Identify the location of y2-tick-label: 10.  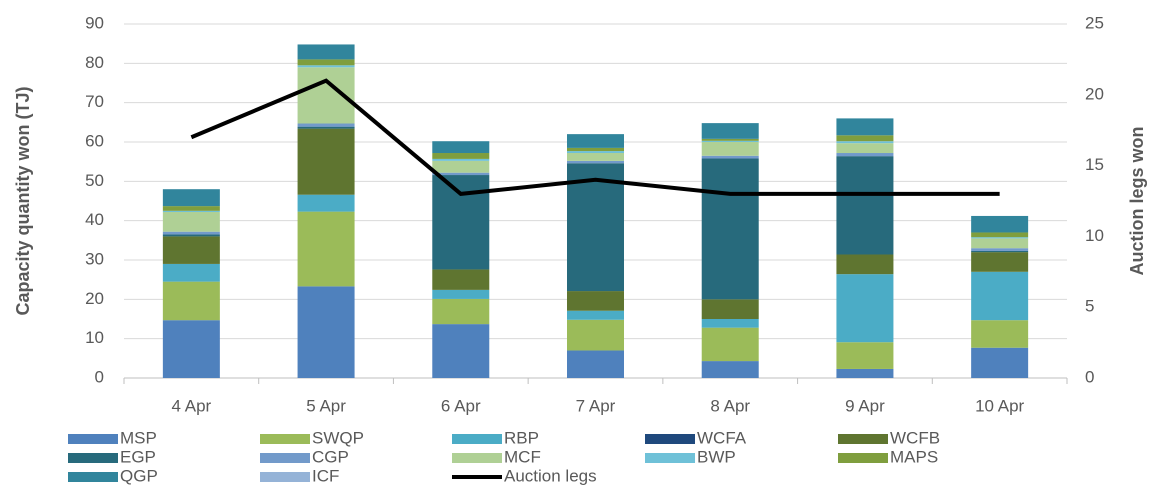
(1094, 235).